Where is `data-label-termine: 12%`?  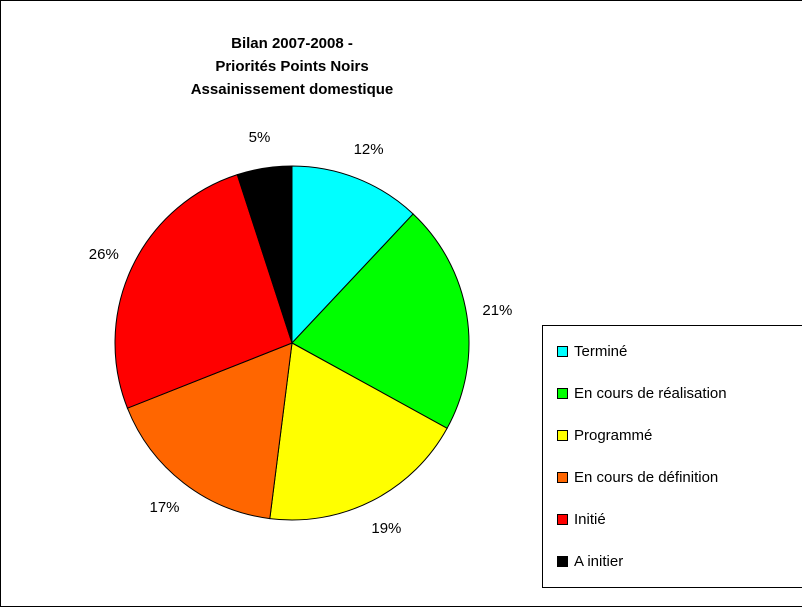
data-label-termine: 12% is located at coordinates (369, 149).